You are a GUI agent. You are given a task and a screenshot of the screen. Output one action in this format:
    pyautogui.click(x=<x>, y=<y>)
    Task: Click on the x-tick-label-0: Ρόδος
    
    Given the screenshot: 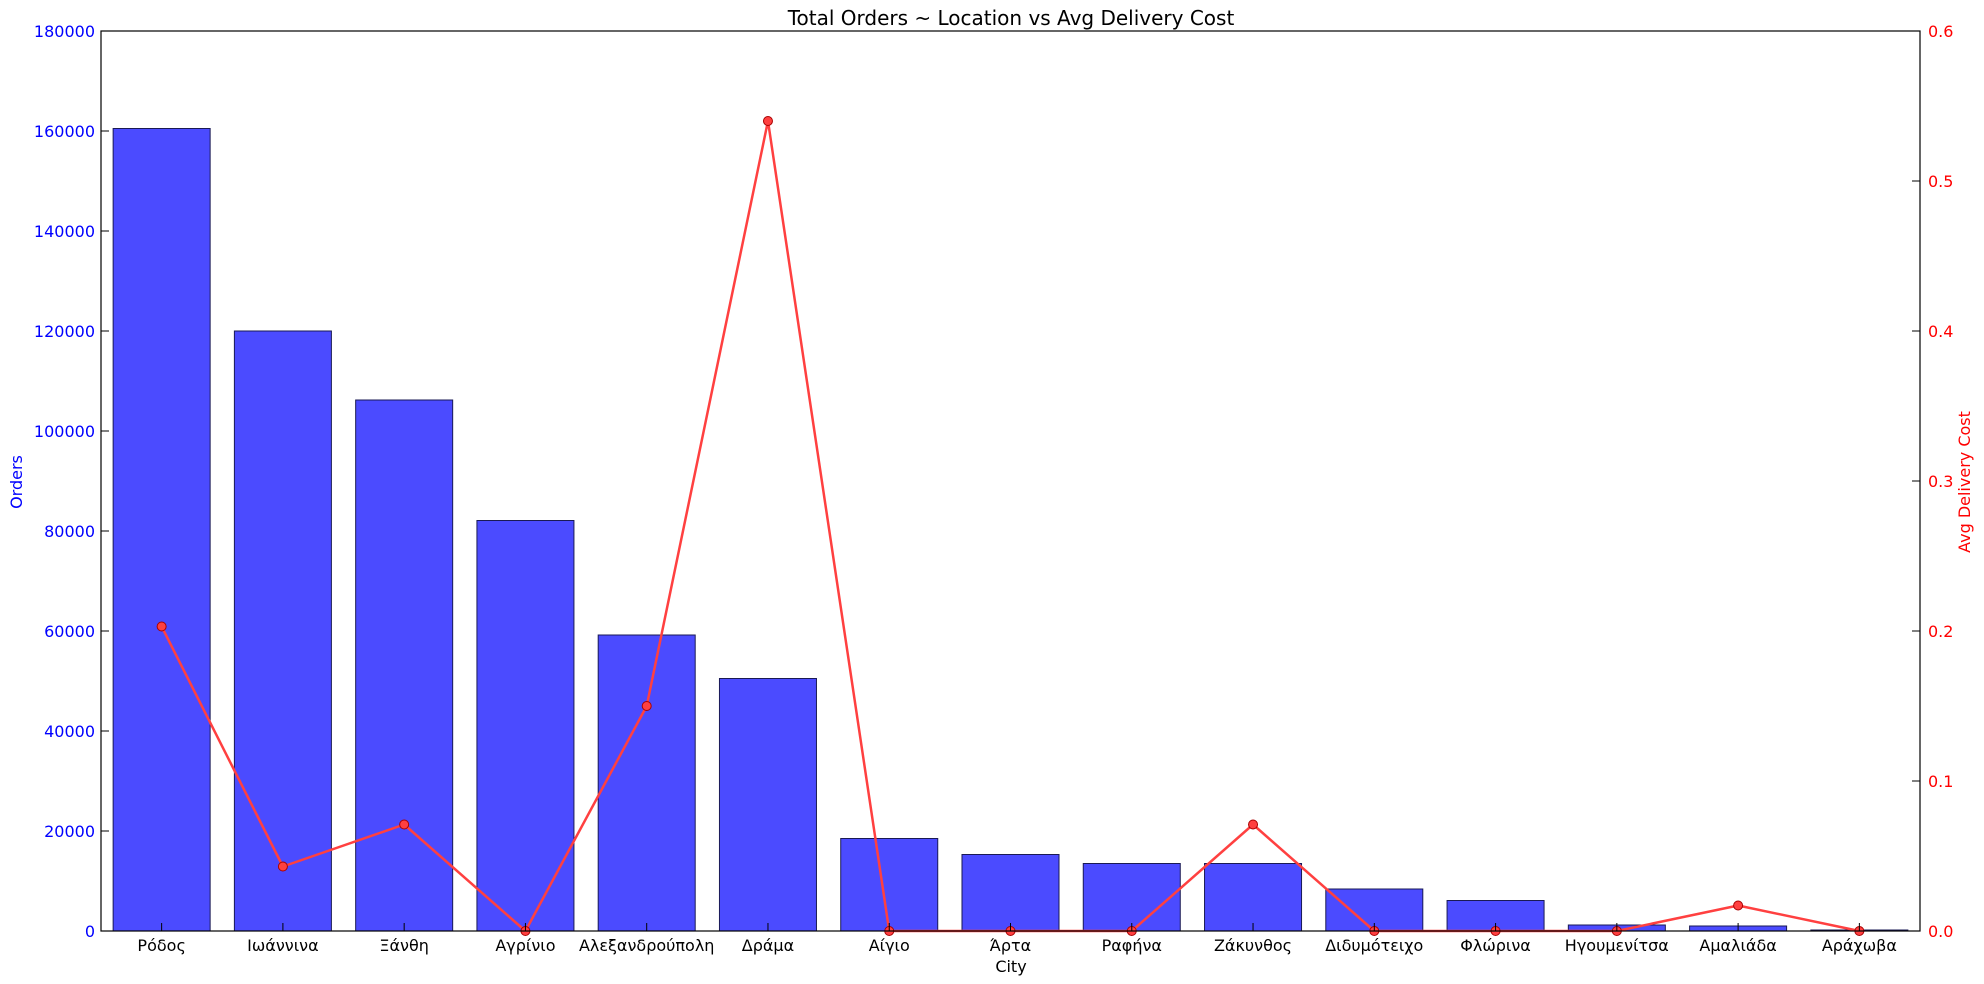 What is the action you would take?
    pyautogui.click(x=161, y=945)
    